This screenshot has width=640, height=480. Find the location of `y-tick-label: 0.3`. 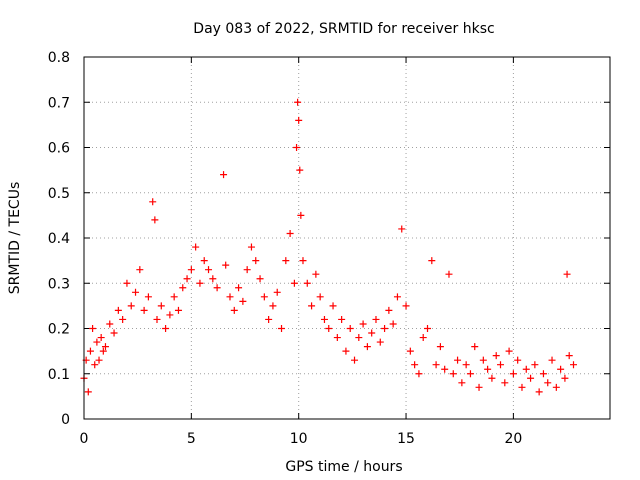

y-tick-label: 0.3 is located at coordinates (59, 284).